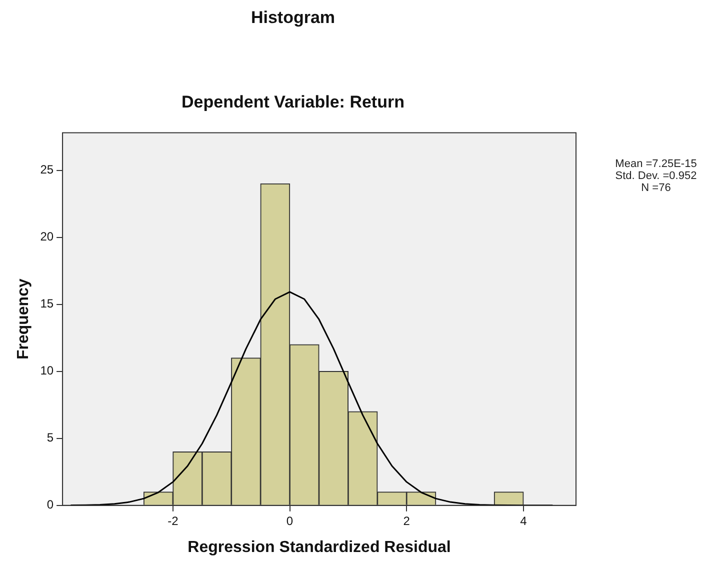  Describe the element at coordinates (656, 176) in the screenshot. I see `text: Std. Dev. =0.952` at that location.